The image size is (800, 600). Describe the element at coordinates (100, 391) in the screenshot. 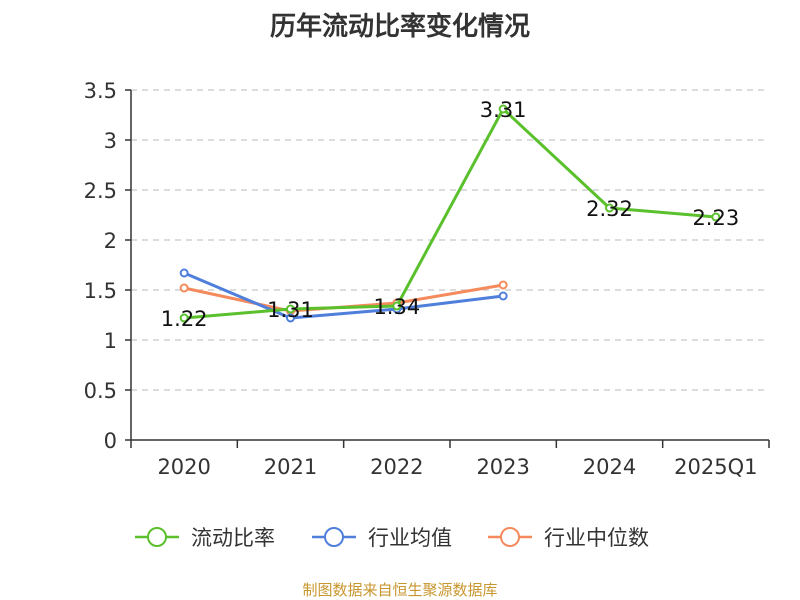

I see `y-tick-label-0.5: 0.5` at that location.